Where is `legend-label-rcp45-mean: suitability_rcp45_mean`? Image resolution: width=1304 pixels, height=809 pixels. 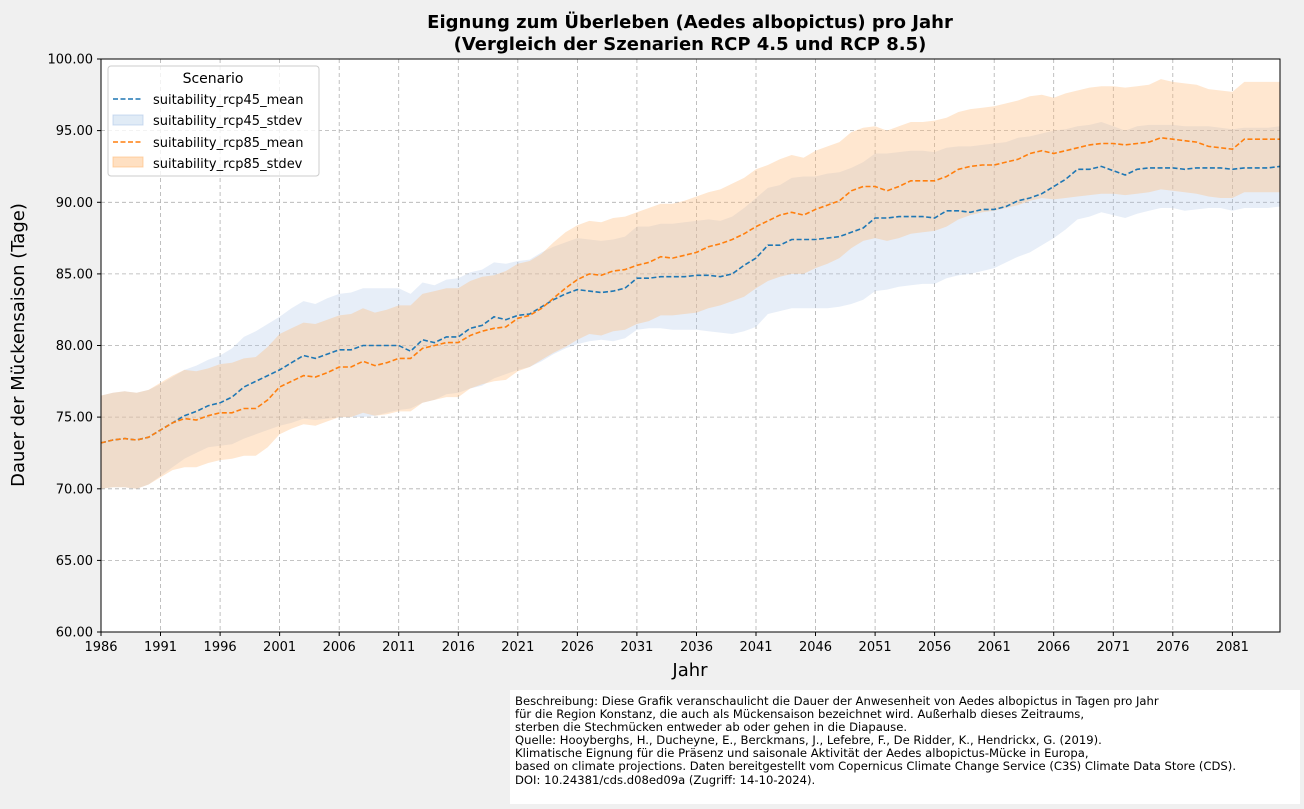
legend-label-rcp45-mean: suitability_rcp45_mean is located at coordinates (228, 100).